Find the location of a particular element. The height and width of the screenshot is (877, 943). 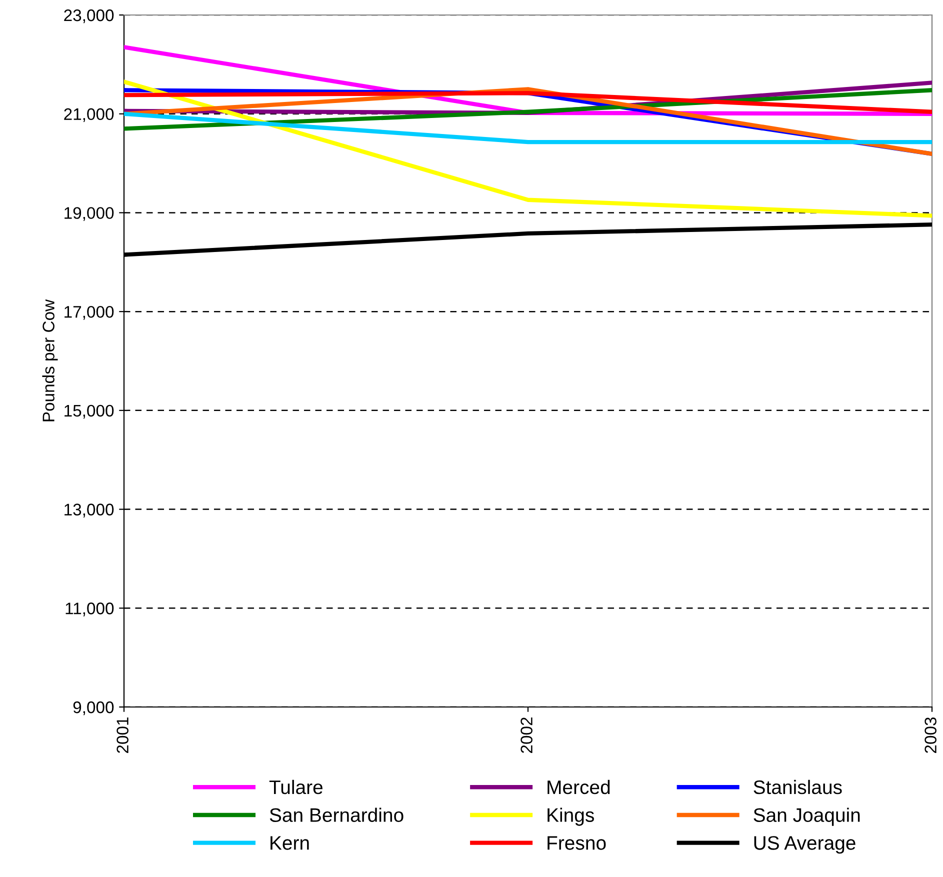

x-tick-label: 2002 is located at coordinates (526, 735).